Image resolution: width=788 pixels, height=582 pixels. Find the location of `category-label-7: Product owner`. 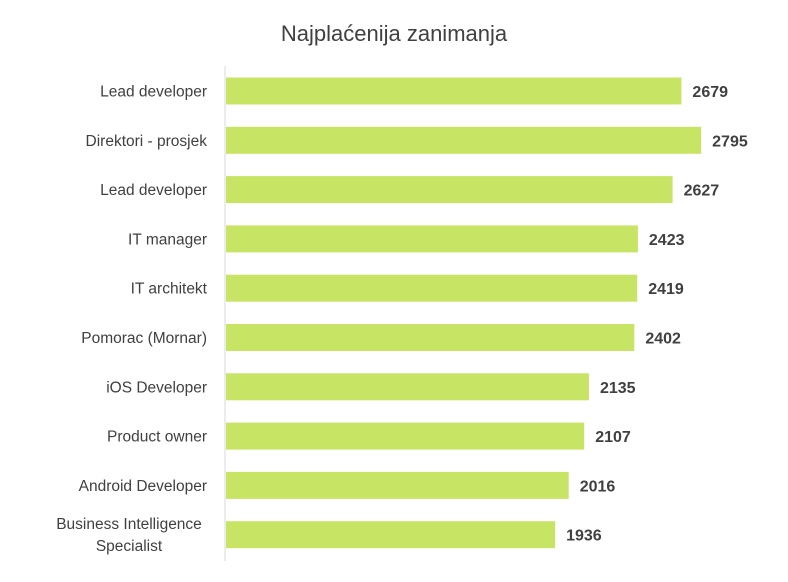

category-label-7: Product owner is located at coordinates (157, 437).